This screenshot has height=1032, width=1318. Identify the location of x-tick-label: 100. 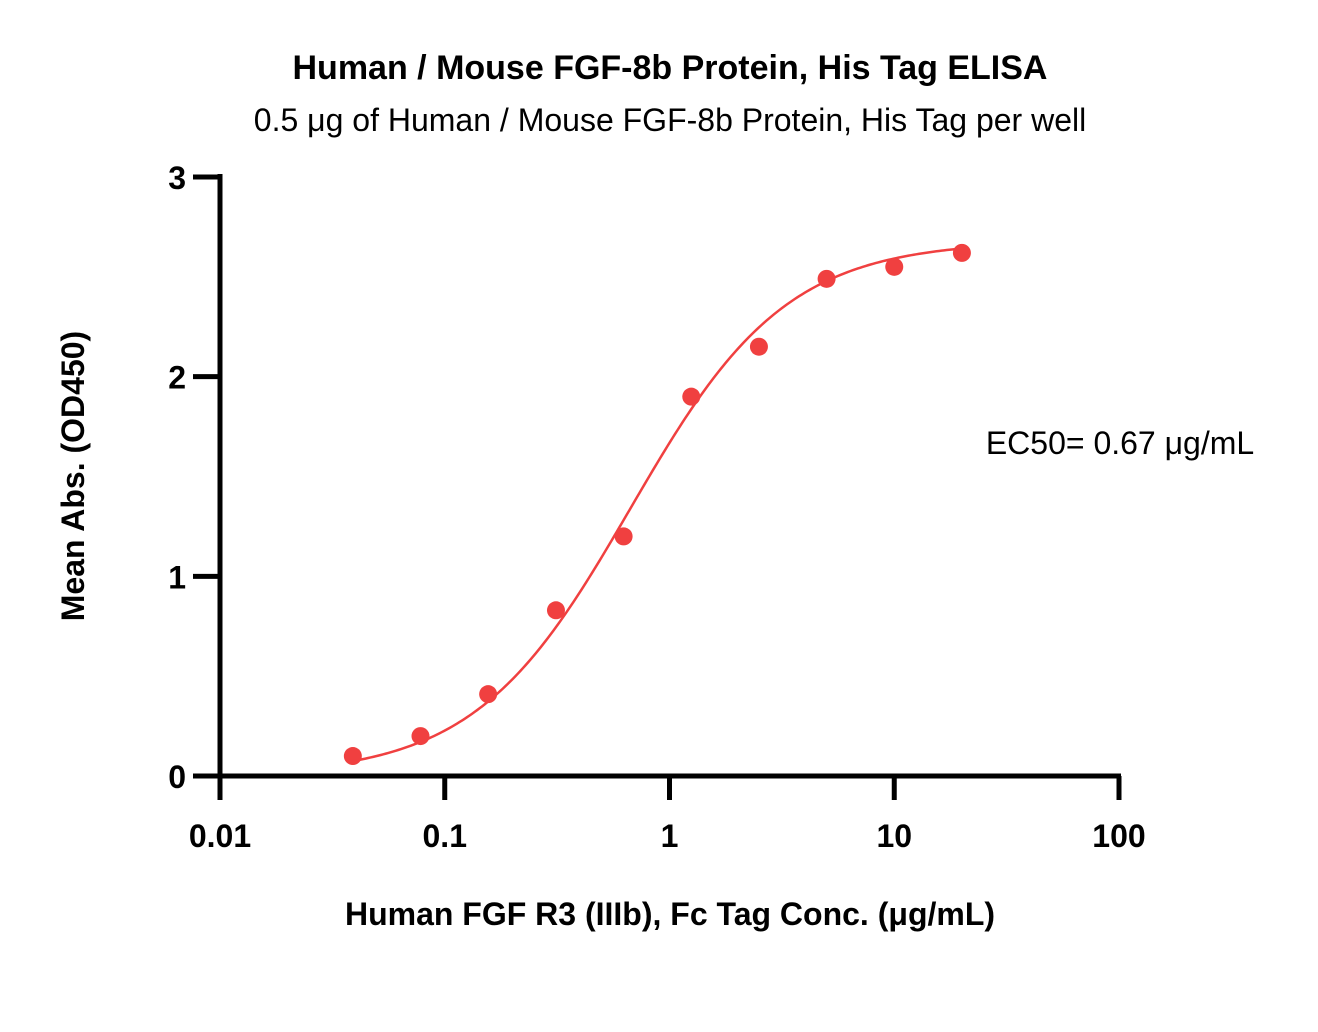
(1118, 836).